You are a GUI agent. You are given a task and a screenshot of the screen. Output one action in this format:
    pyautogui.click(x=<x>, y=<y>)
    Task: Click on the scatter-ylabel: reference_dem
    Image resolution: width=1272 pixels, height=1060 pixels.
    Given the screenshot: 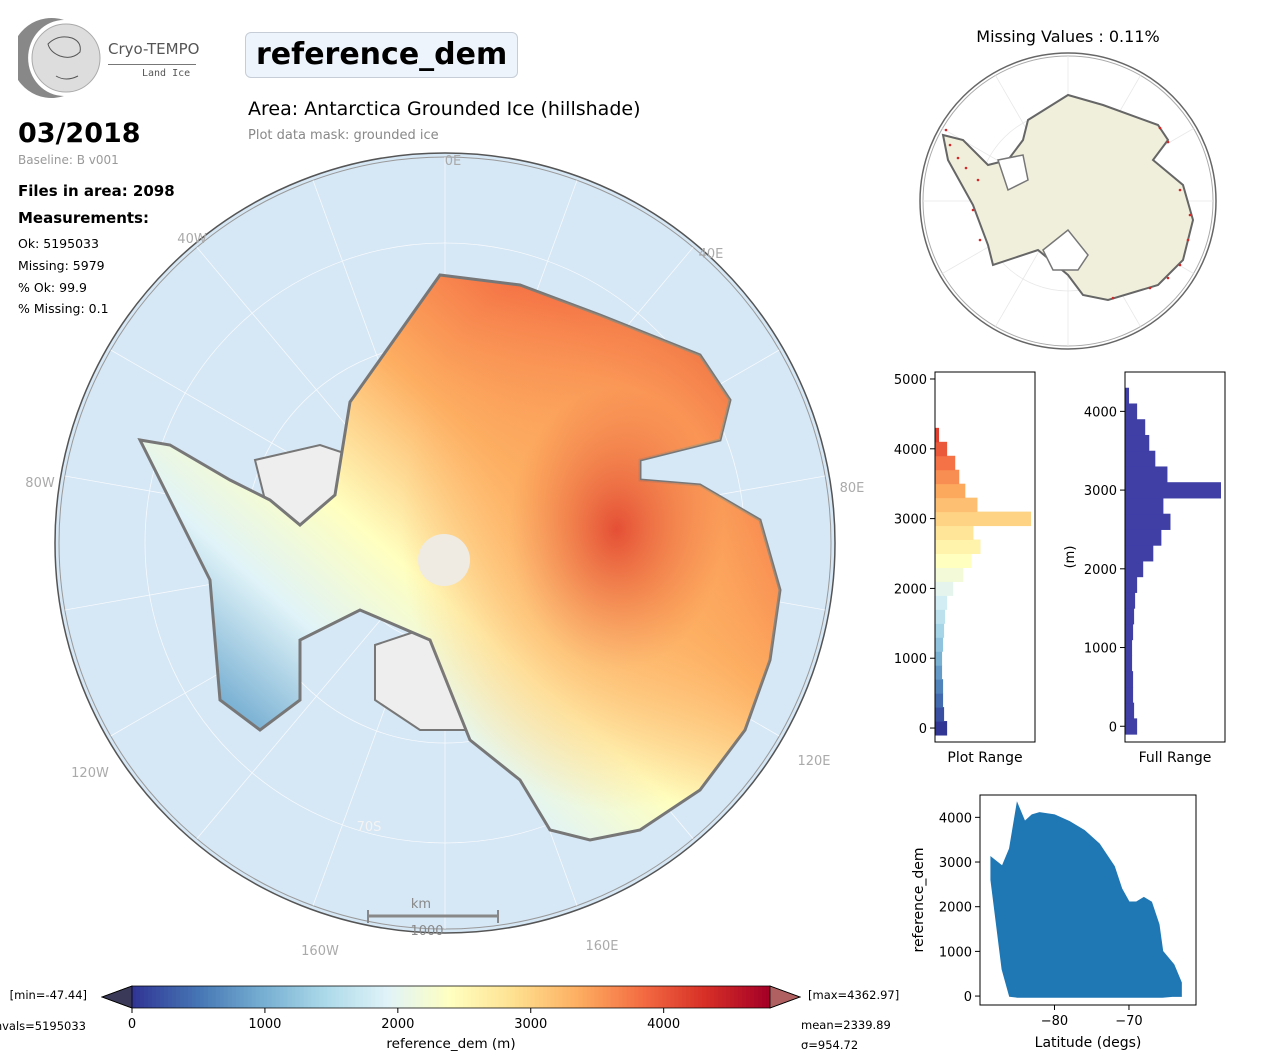 What is the action you would take?
    pyautogui.click(x=919, y=900)
    